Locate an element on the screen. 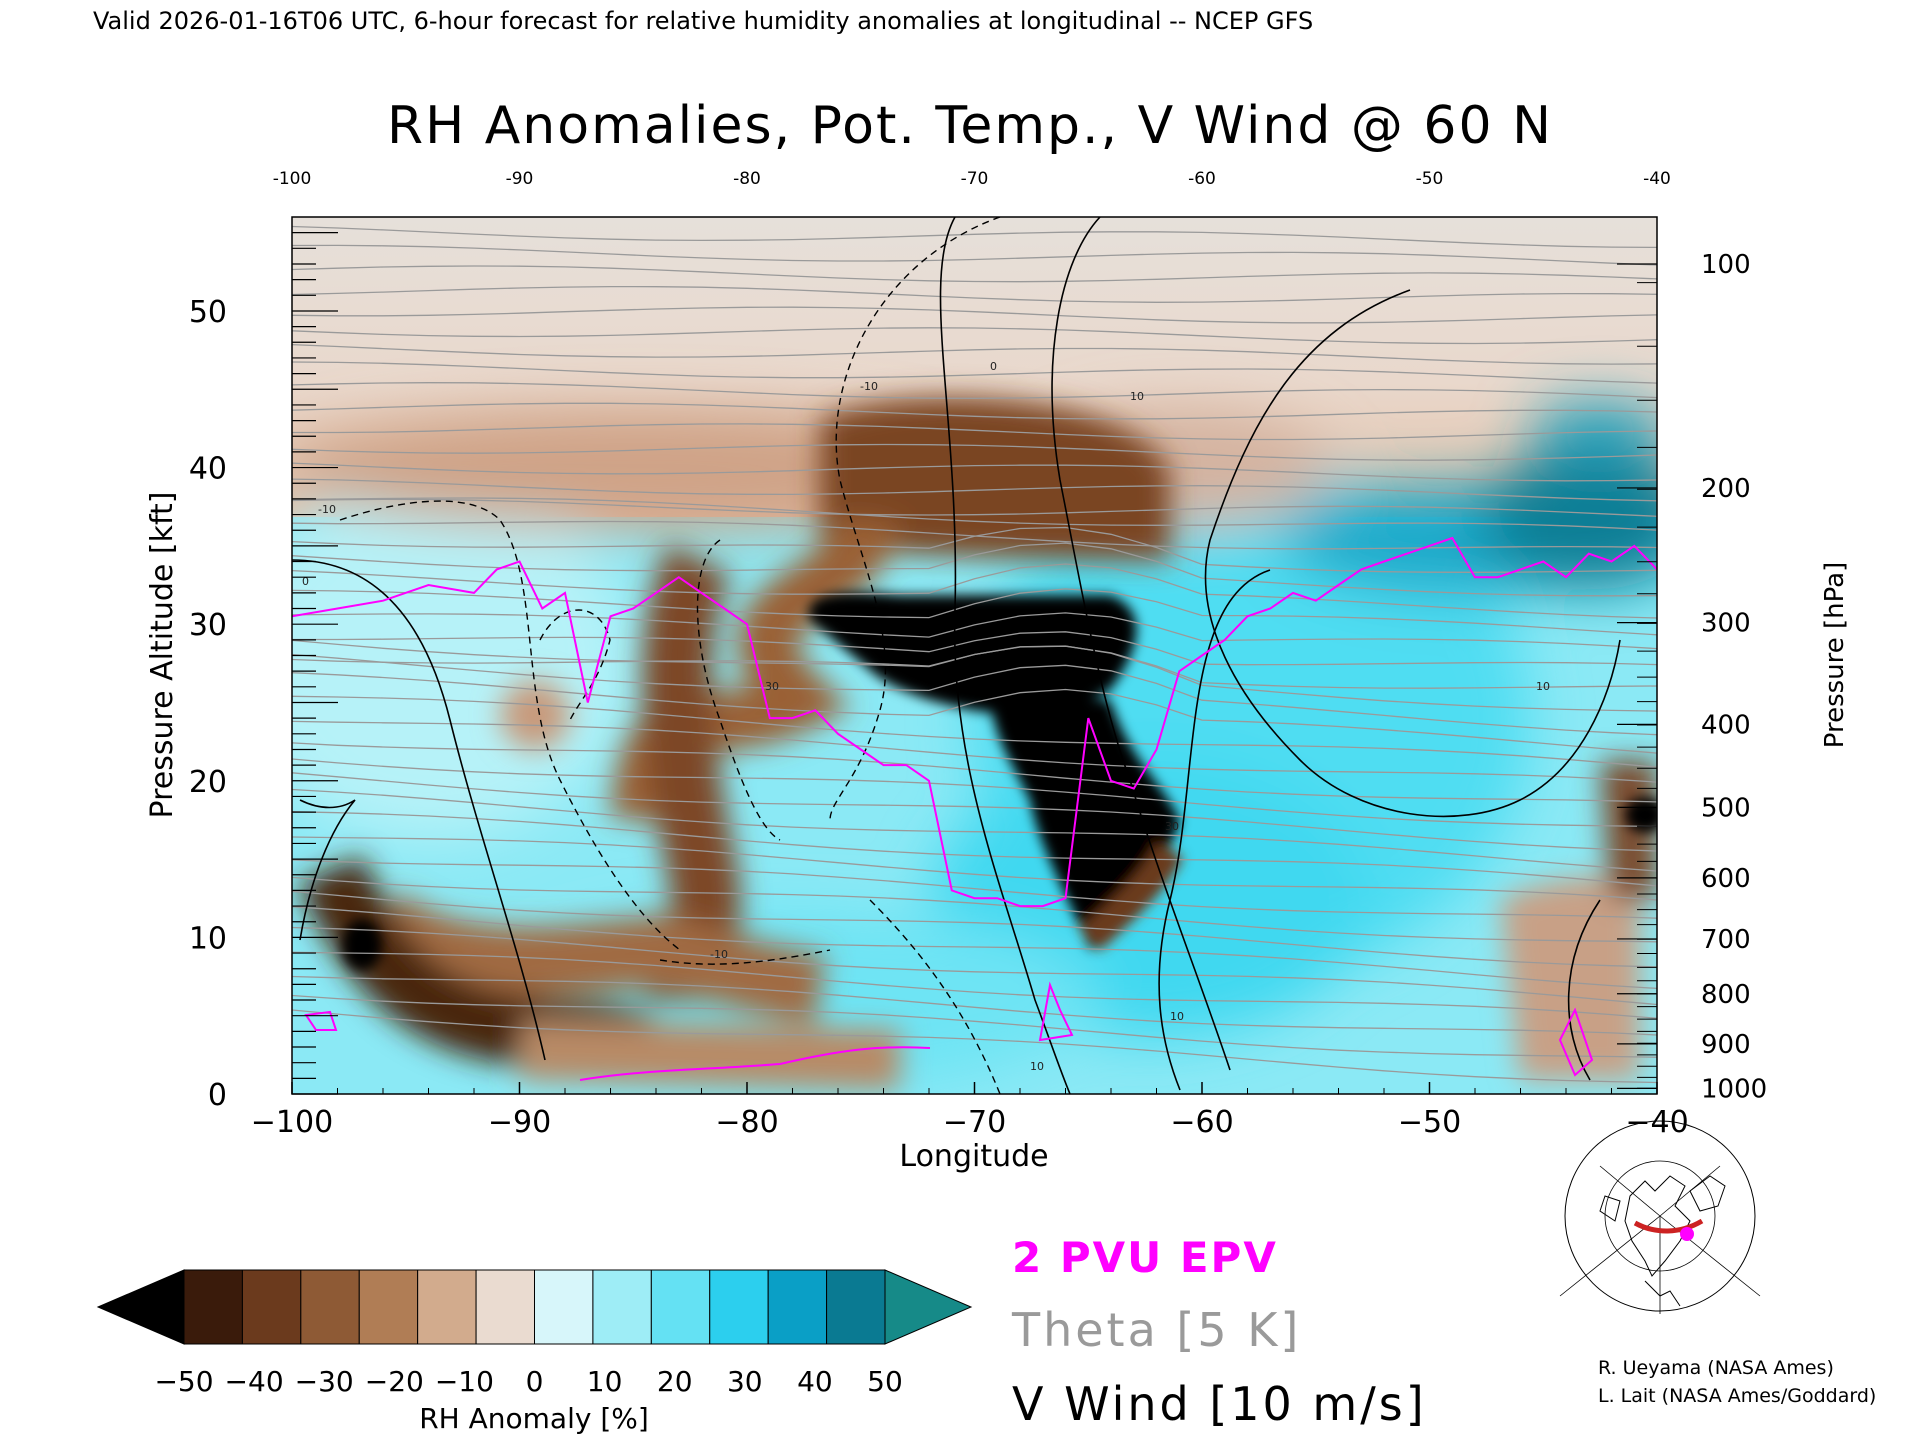 This screenshot has width=1920, height=1440. pressure-tick-label: 900 is located at coordinates (1726, 1045).